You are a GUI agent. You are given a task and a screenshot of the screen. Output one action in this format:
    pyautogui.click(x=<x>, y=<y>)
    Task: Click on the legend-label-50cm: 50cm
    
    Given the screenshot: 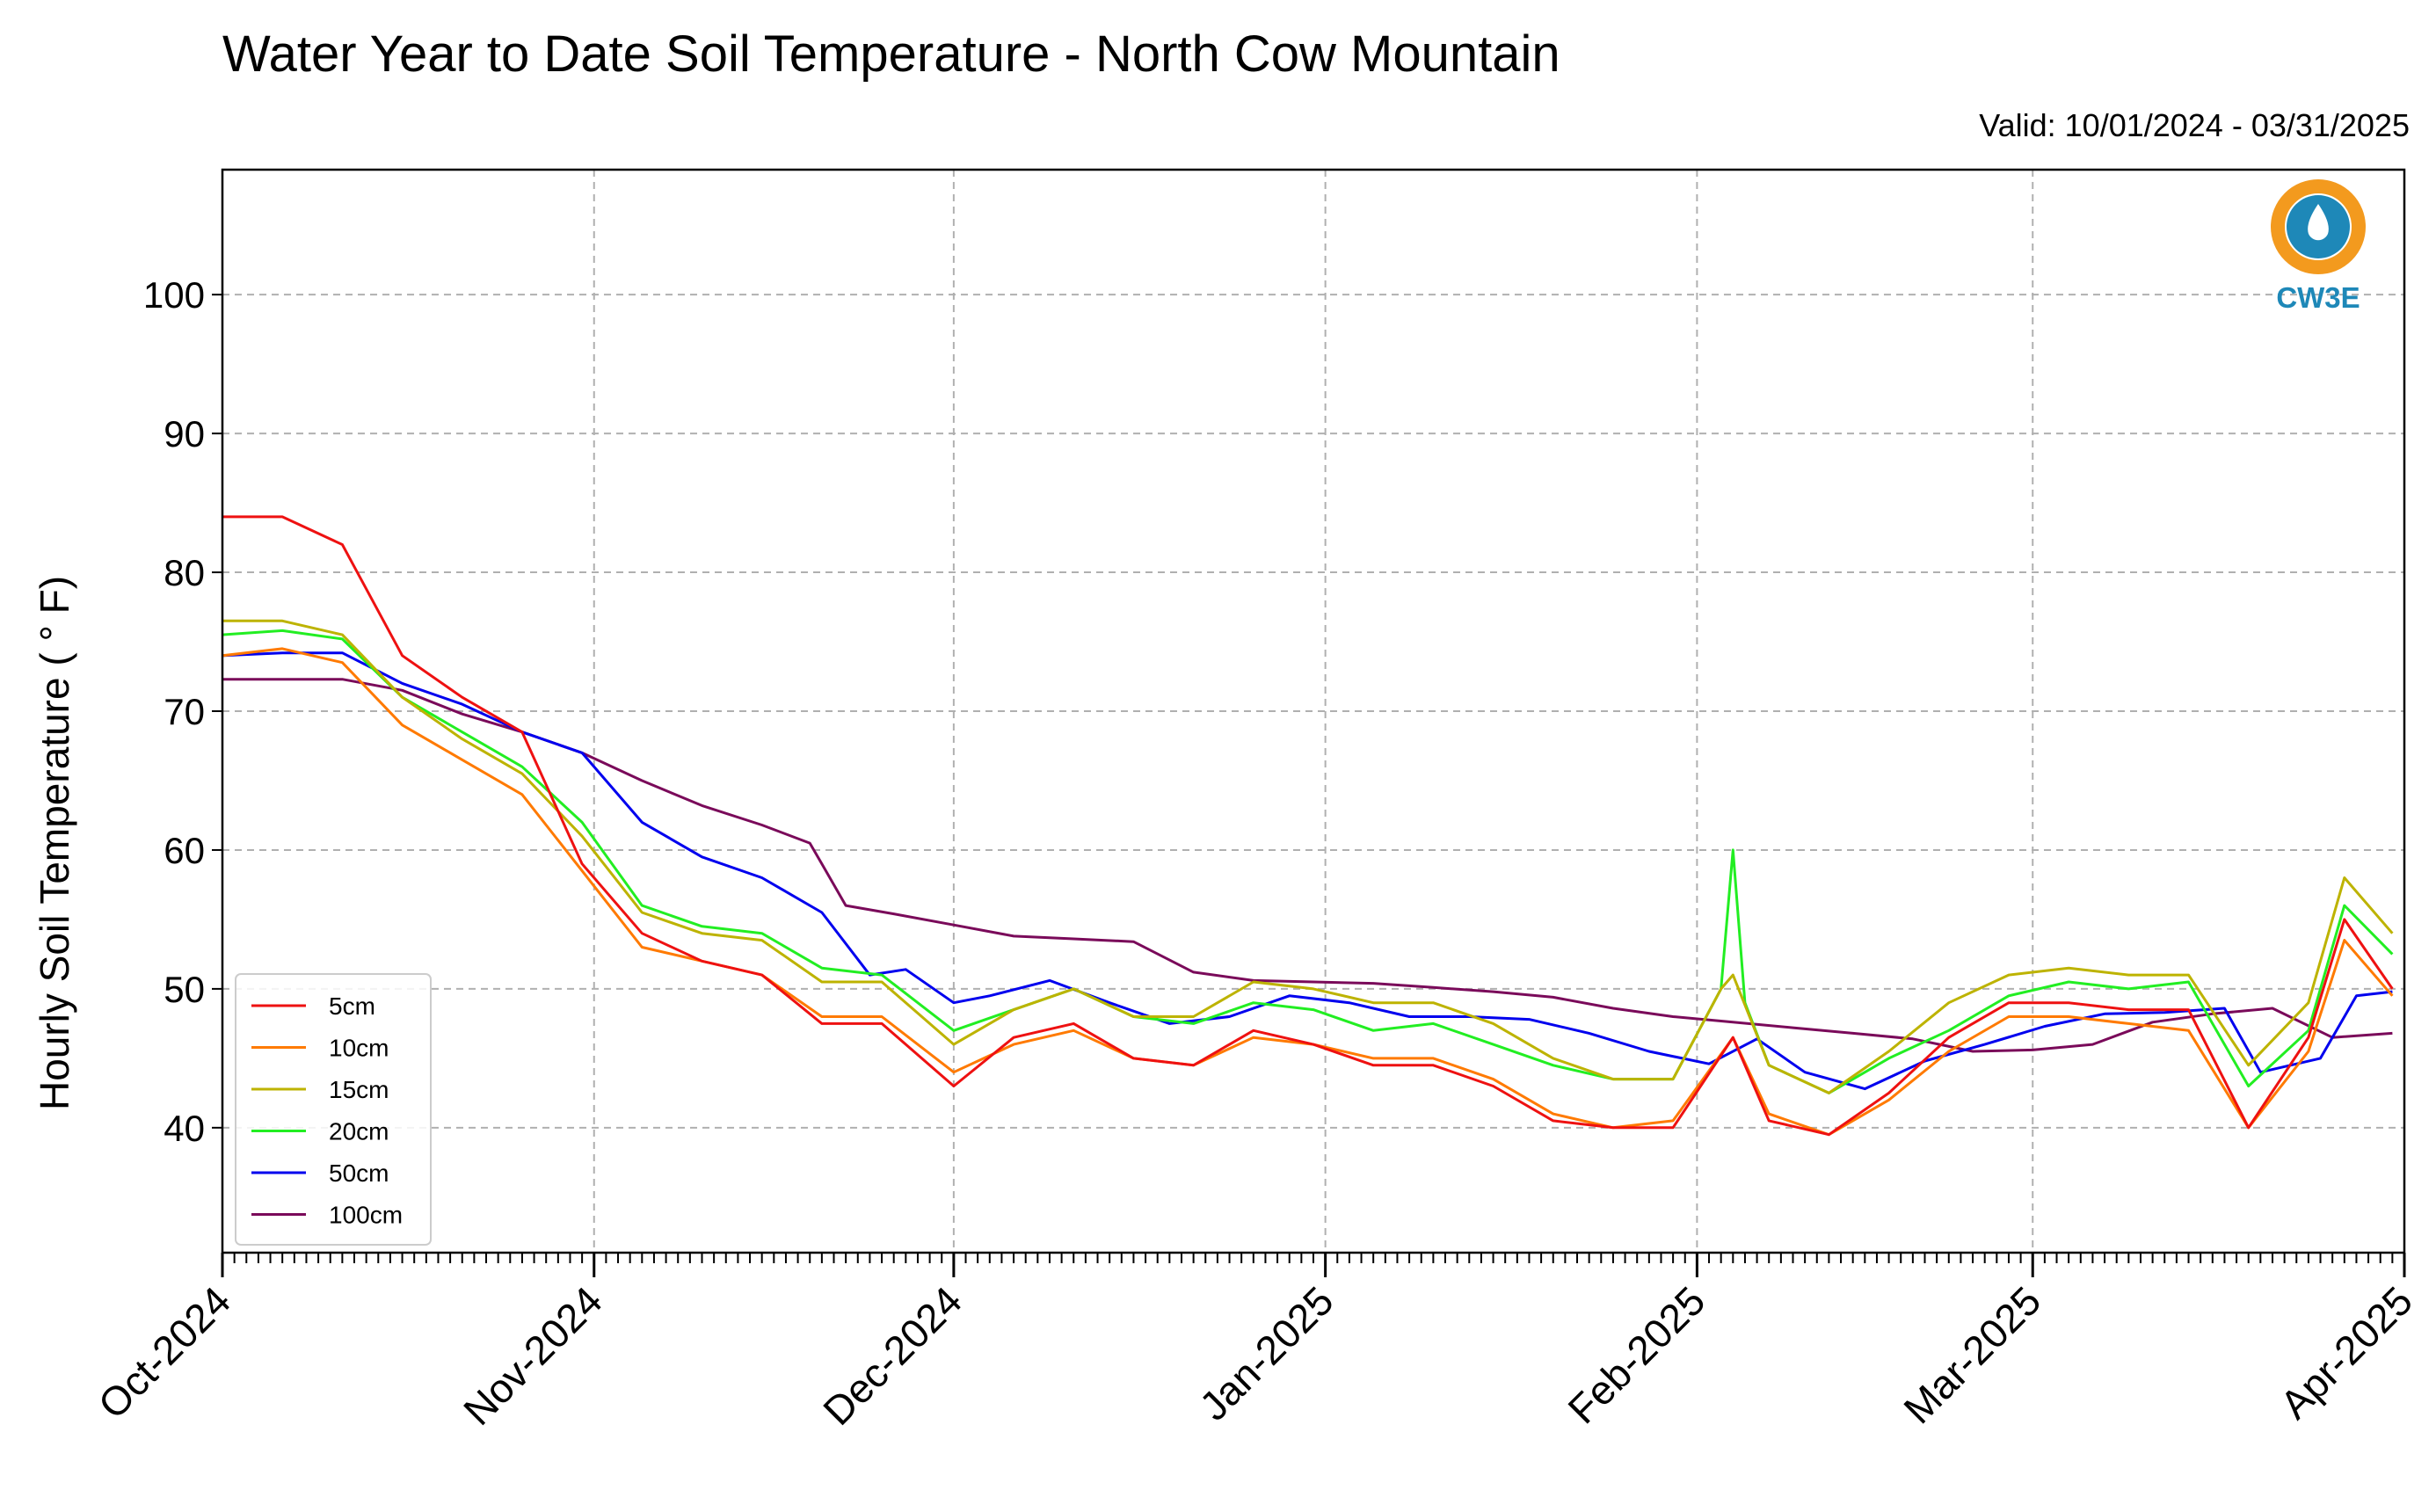 What is the action you would take?
    pyautogui.click(x=359, y=1173)
    